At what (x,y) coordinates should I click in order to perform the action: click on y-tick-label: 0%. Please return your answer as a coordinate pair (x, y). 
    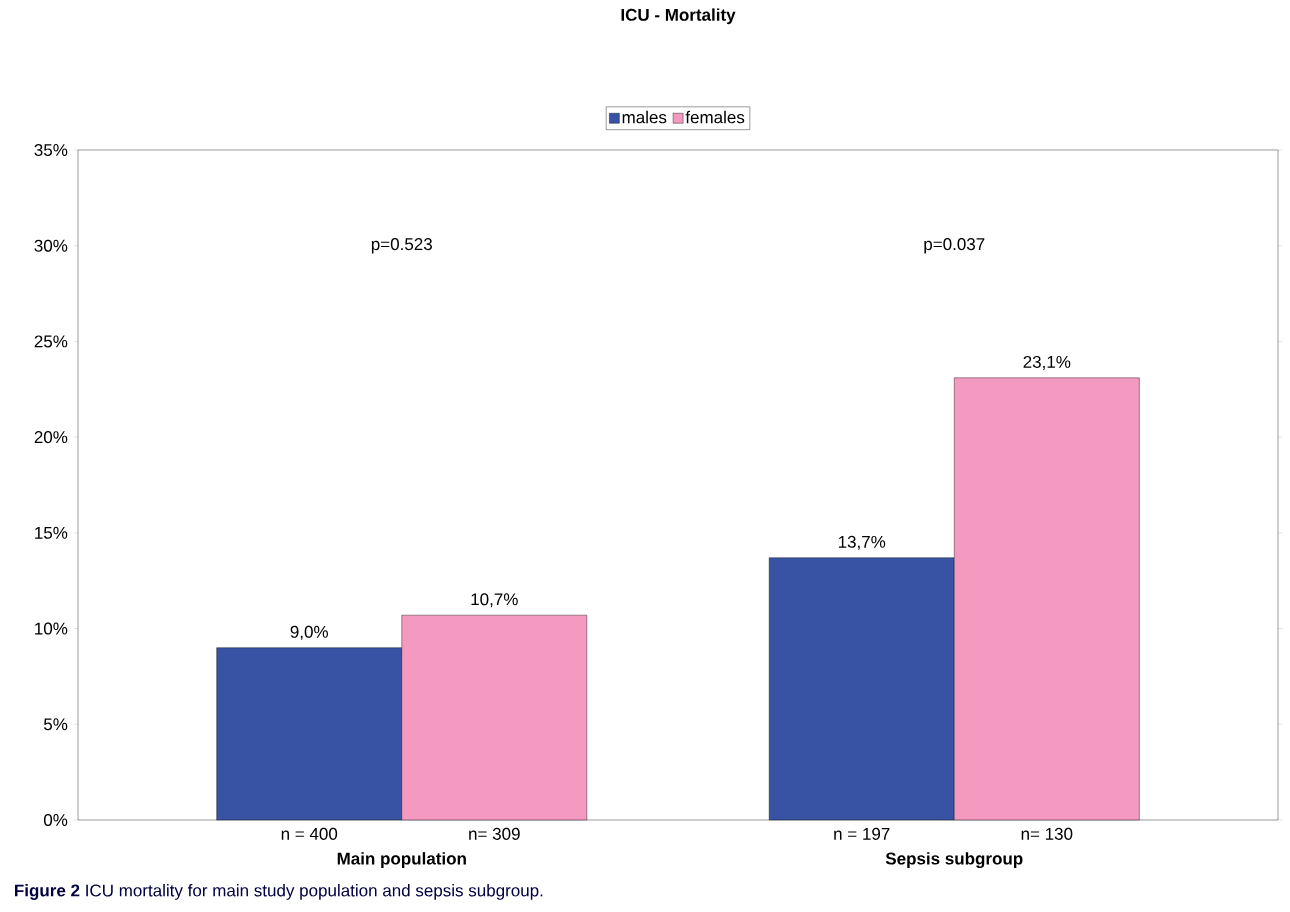
    Looking at the image, I should click on (55, 820).